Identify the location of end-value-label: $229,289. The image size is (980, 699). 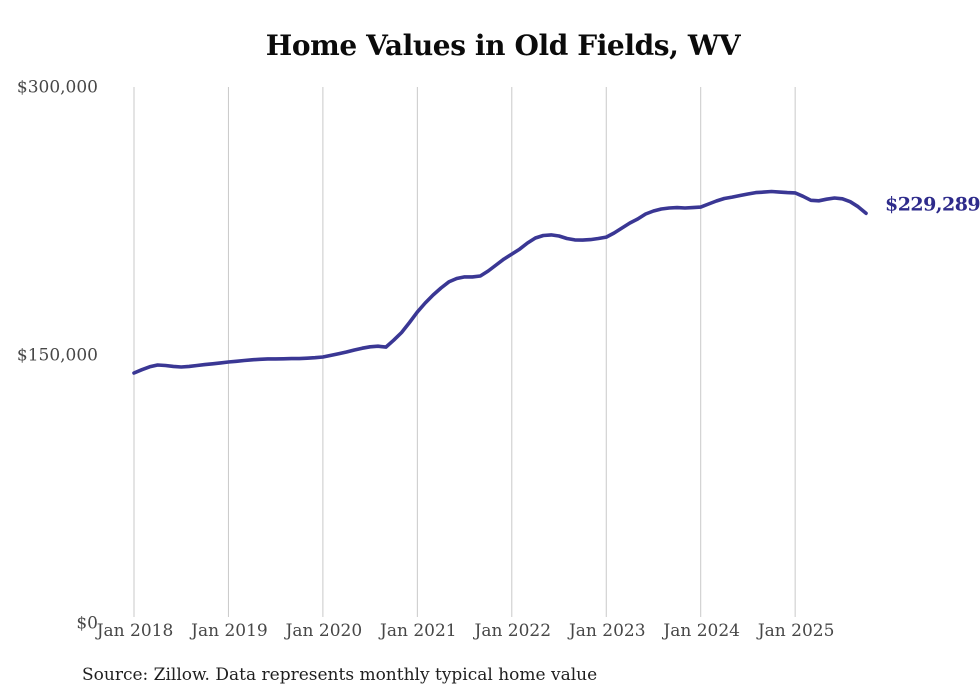
(932, 204).